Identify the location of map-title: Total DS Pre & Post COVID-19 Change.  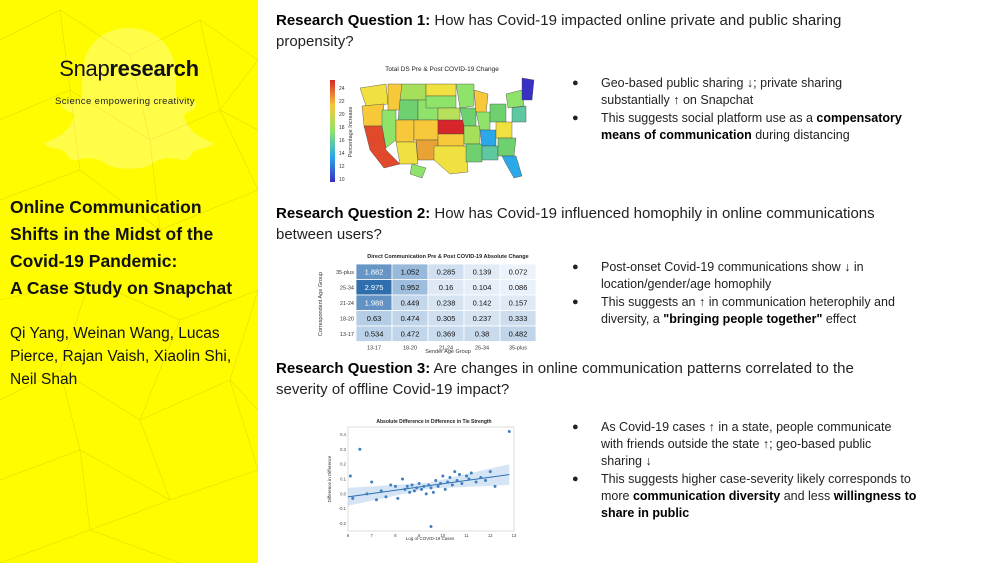
(442, 69).